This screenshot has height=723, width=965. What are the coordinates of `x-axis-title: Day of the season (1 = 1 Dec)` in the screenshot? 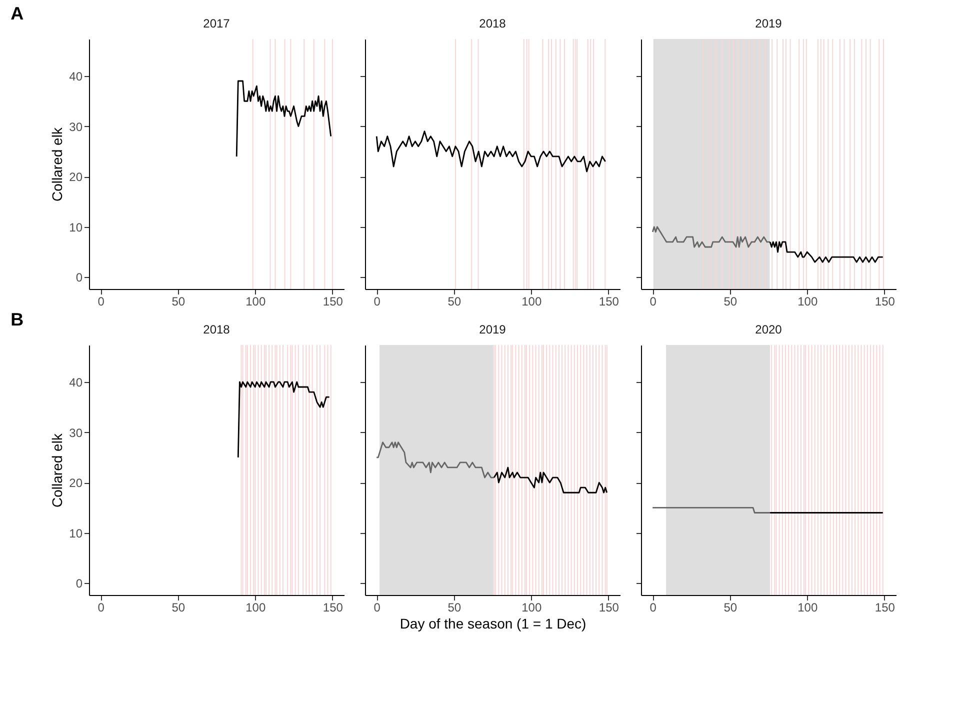 It's located at (493, 624).